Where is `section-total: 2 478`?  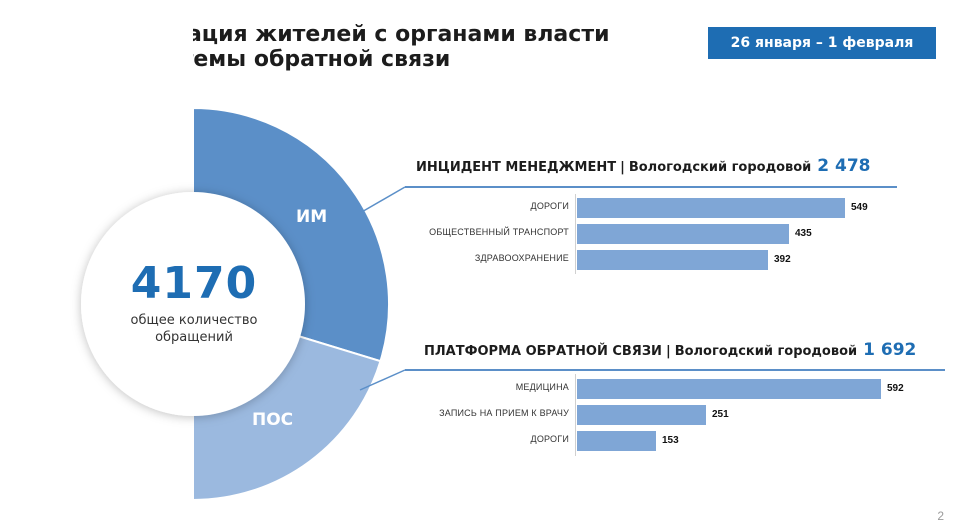
section-total: 2 478 is located at coordinates (844, 166).